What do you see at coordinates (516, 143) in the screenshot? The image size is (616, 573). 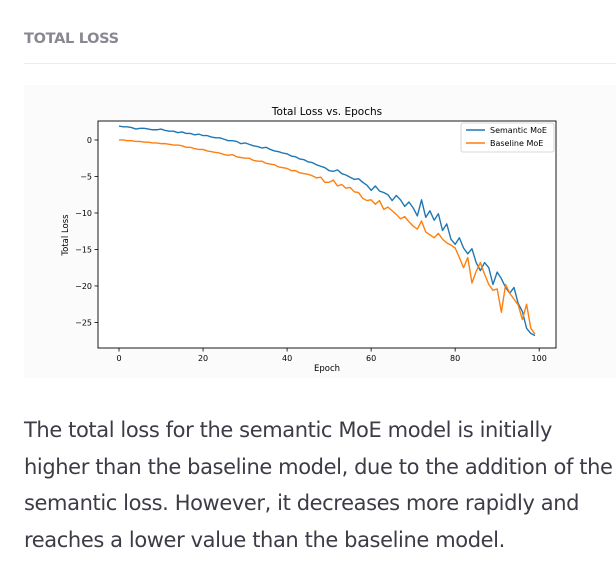 I see `legend-label-baseline-moe: Baseline MoE` at bounding box center [516, 143].